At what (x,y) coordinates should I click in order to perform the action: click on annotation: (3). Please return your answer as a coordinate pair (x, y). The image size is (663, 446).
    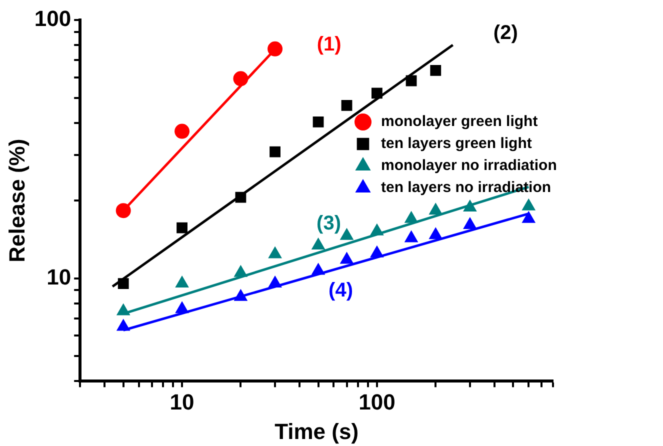
    Looking at the image, I should click on (328, 223).